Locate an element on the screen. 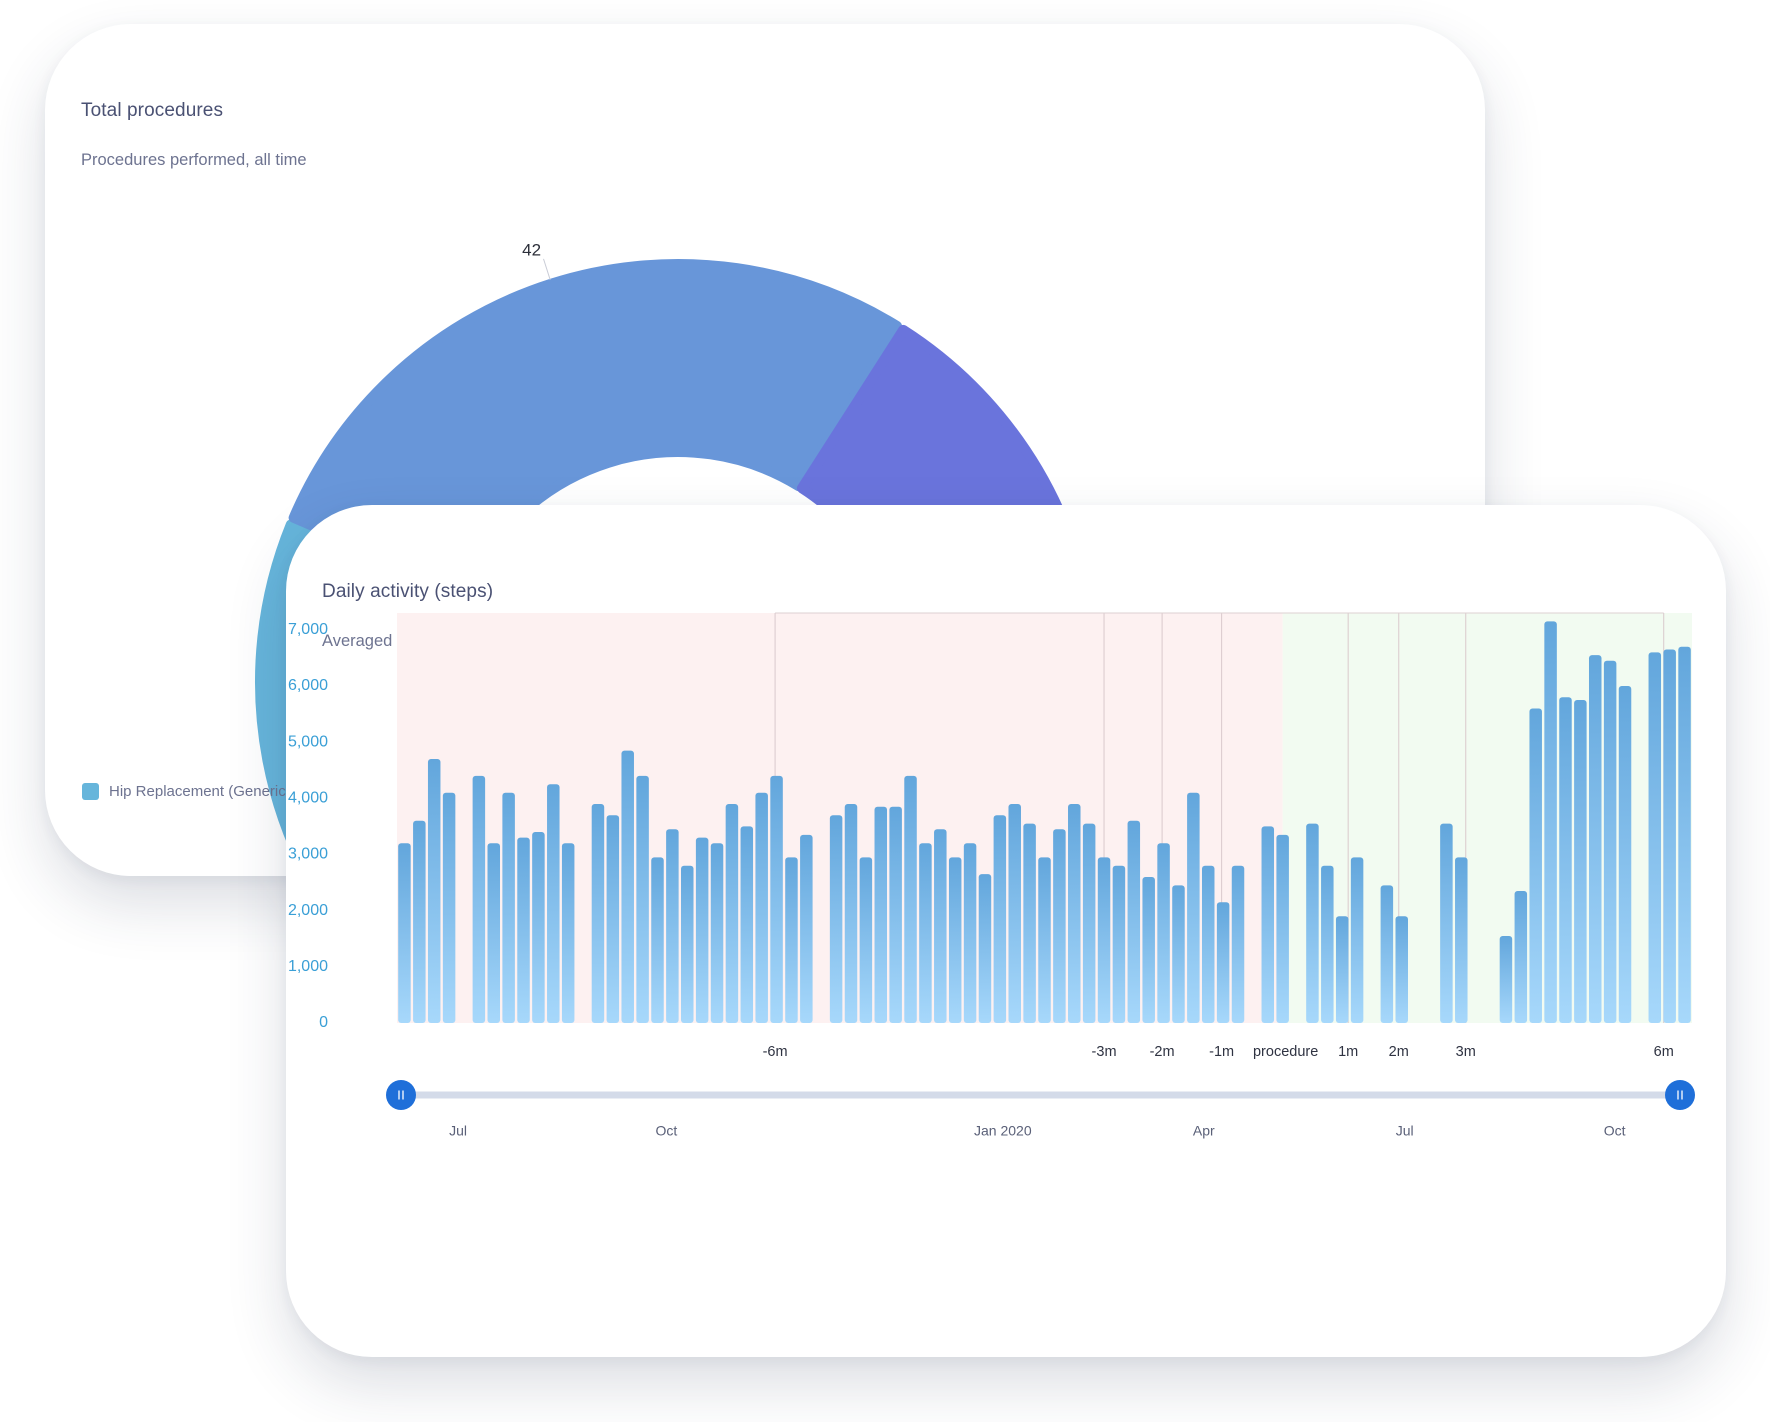 The width and height of the screenshot is (1770, 1422). y-tick-label: 2,000 is located at coordinates (308, 910).